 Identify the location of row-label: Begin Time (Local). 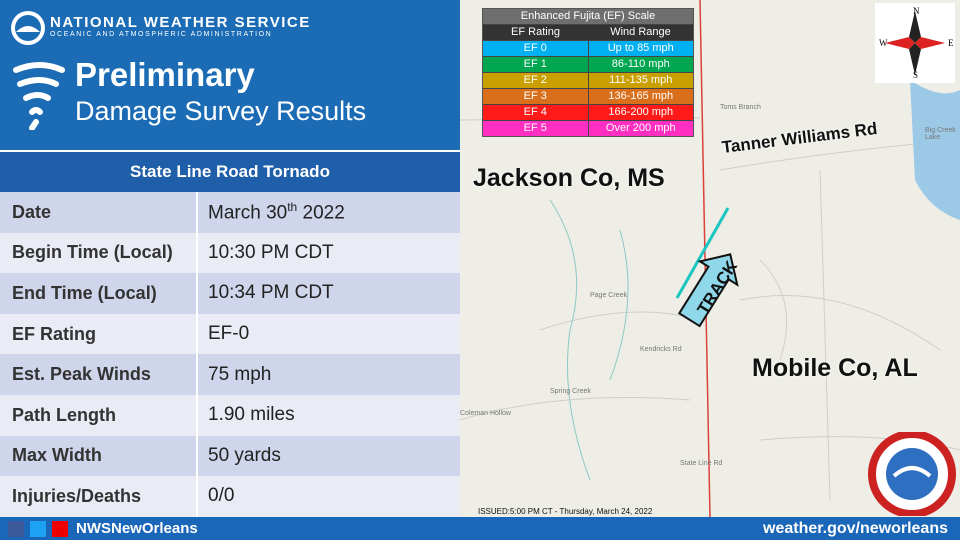
(99, 253).